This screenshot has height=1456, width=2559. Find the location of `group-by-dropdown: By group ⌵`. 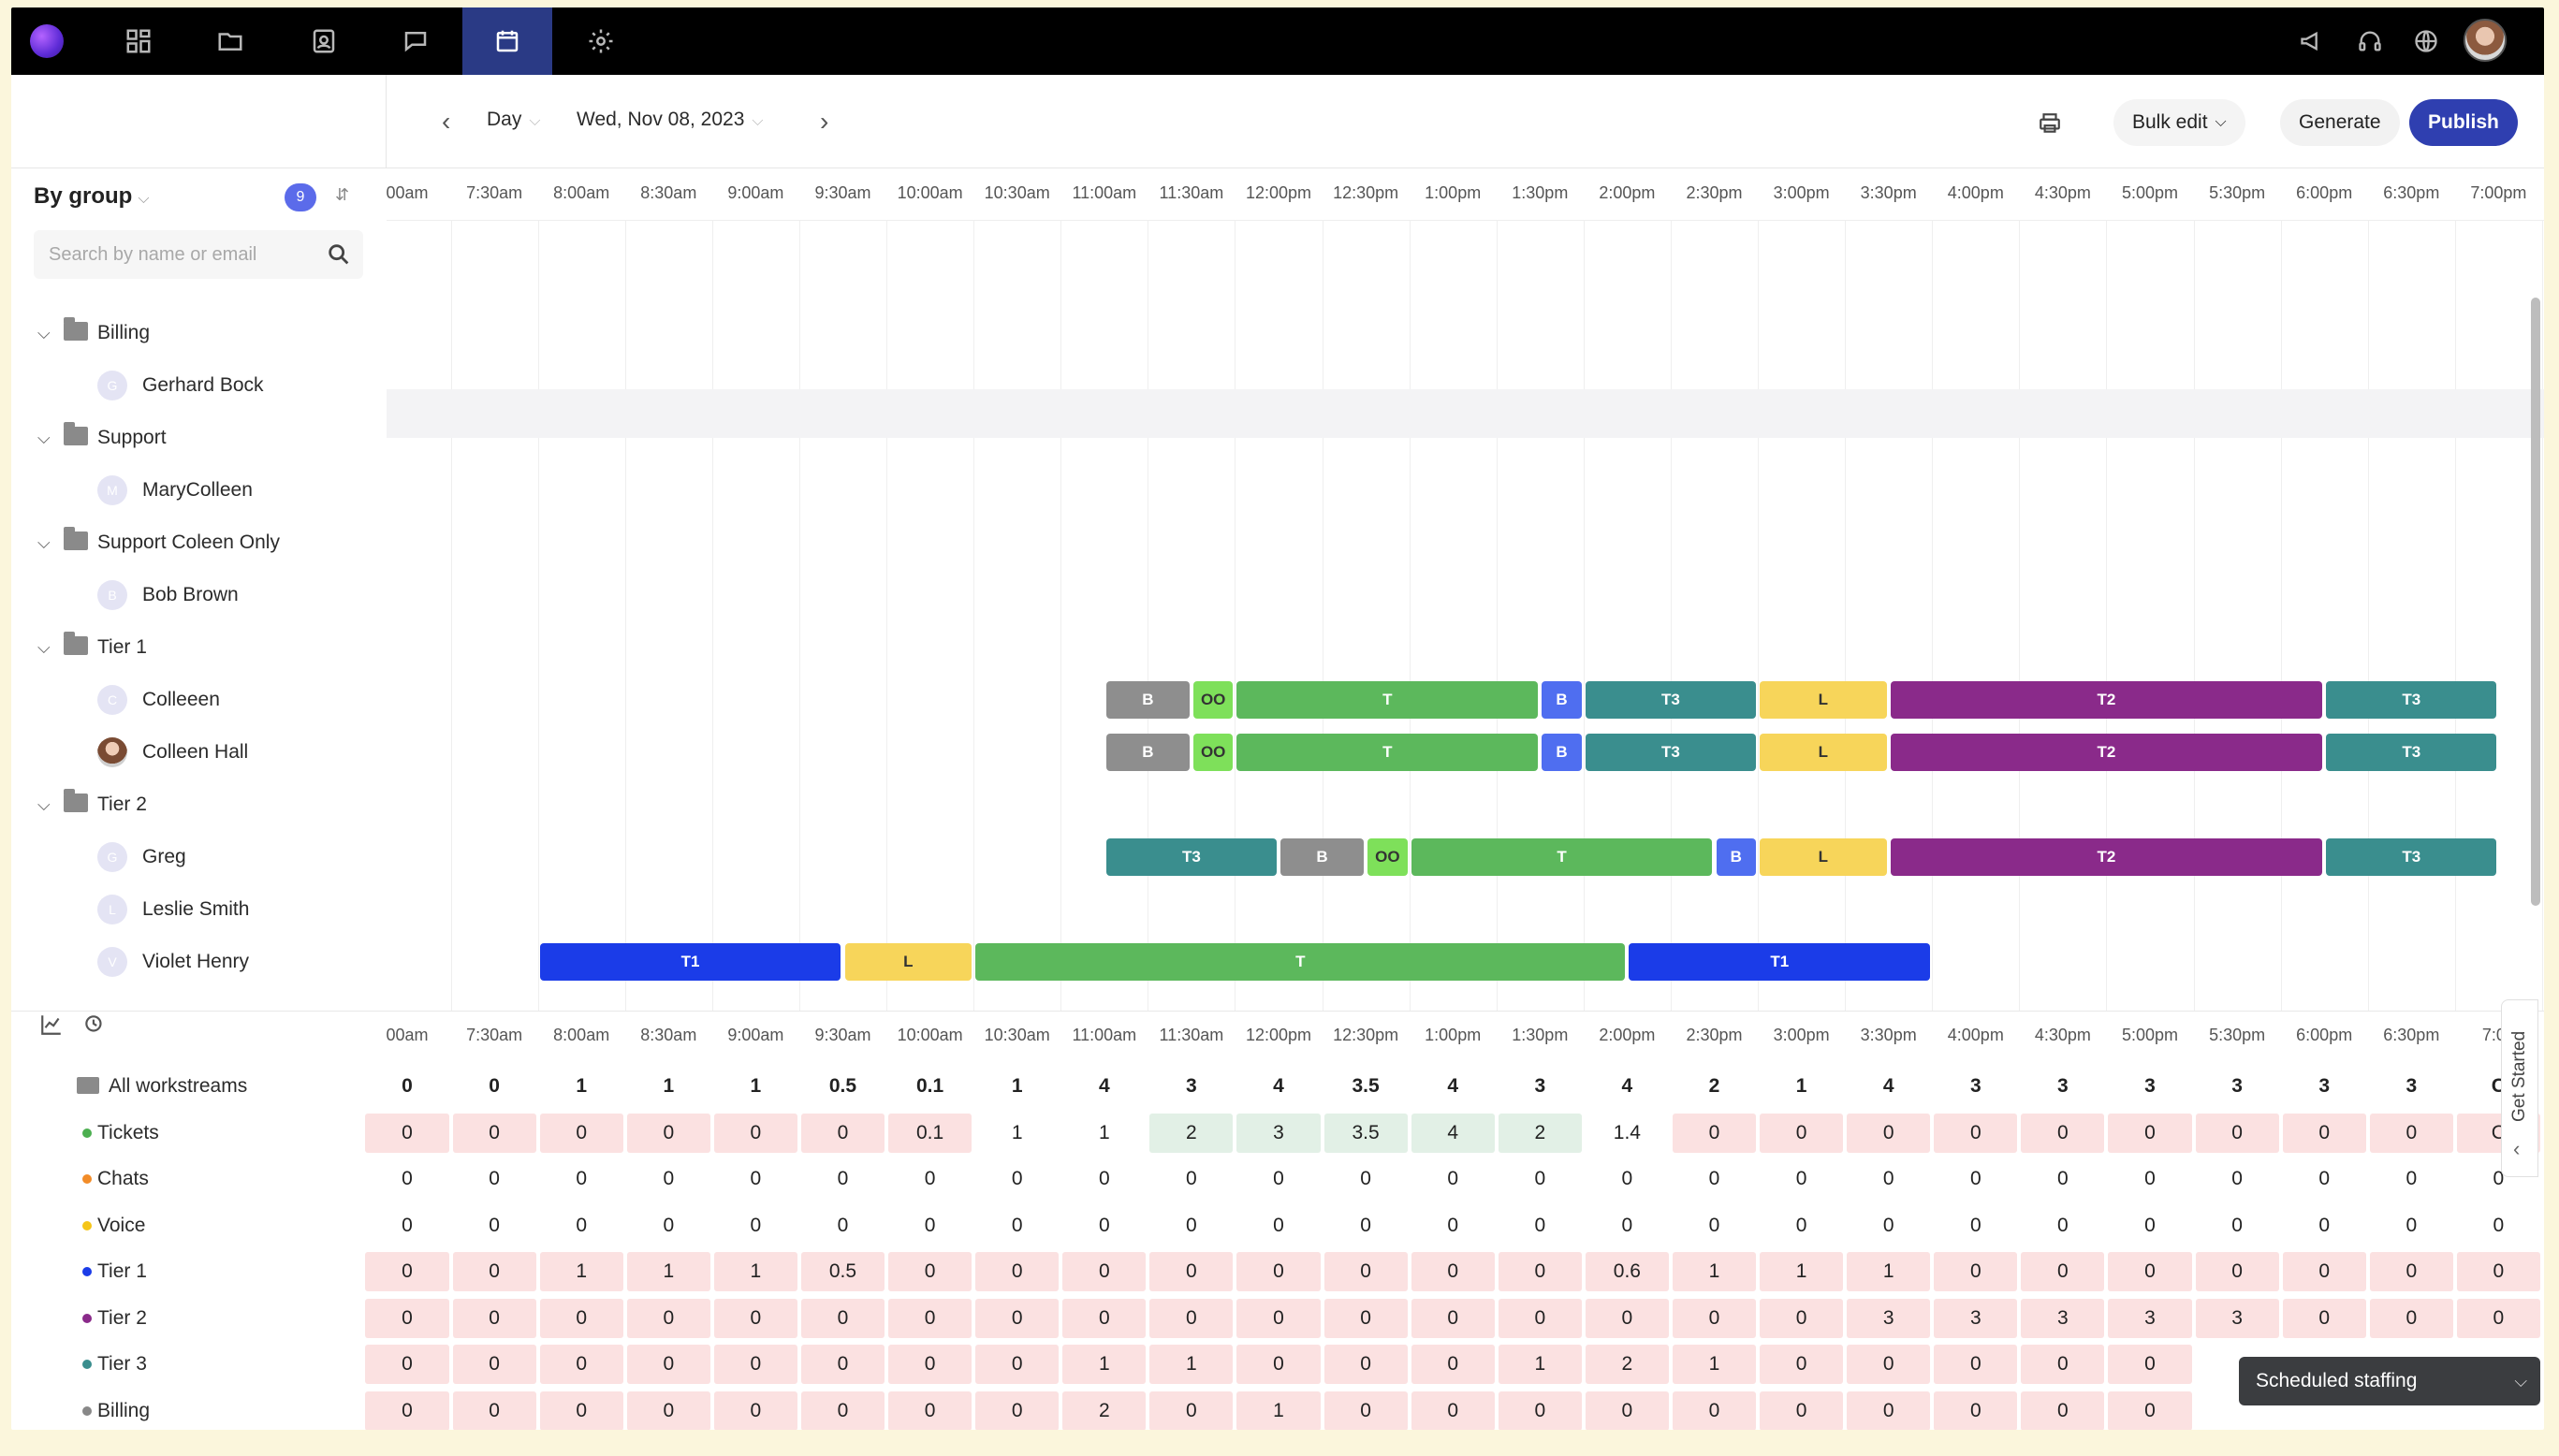

group-by-dropdown: By group ⌵ is located at coordinates (91, 196).